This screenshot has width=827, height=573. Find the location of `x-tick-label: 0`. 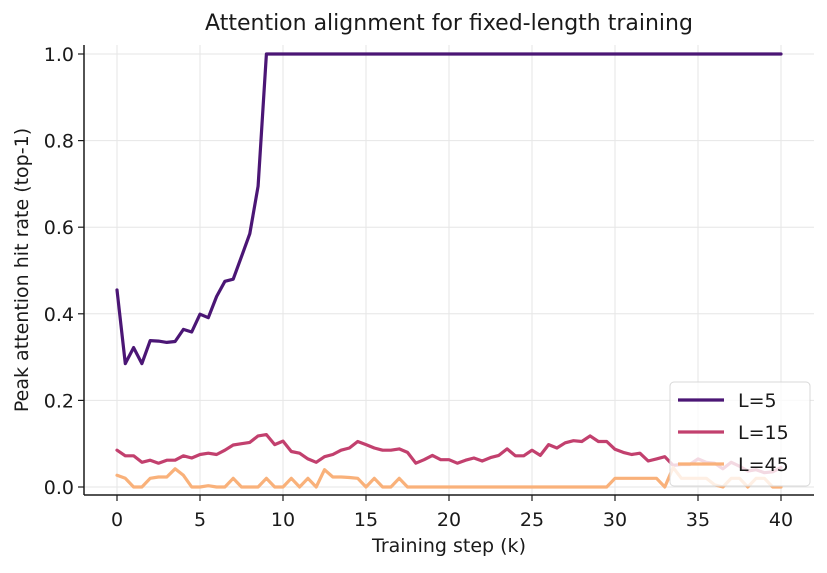

x-tick-label: 0 is located at coordinates (117, 520).